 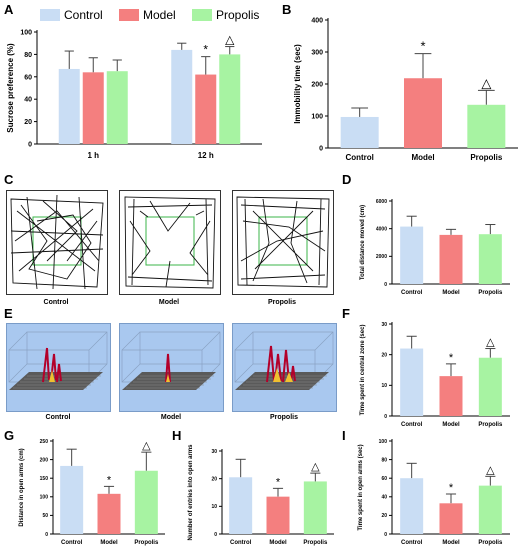 I want to click on chart-d-ytick-label: 4000, so click(x=381, y=229).